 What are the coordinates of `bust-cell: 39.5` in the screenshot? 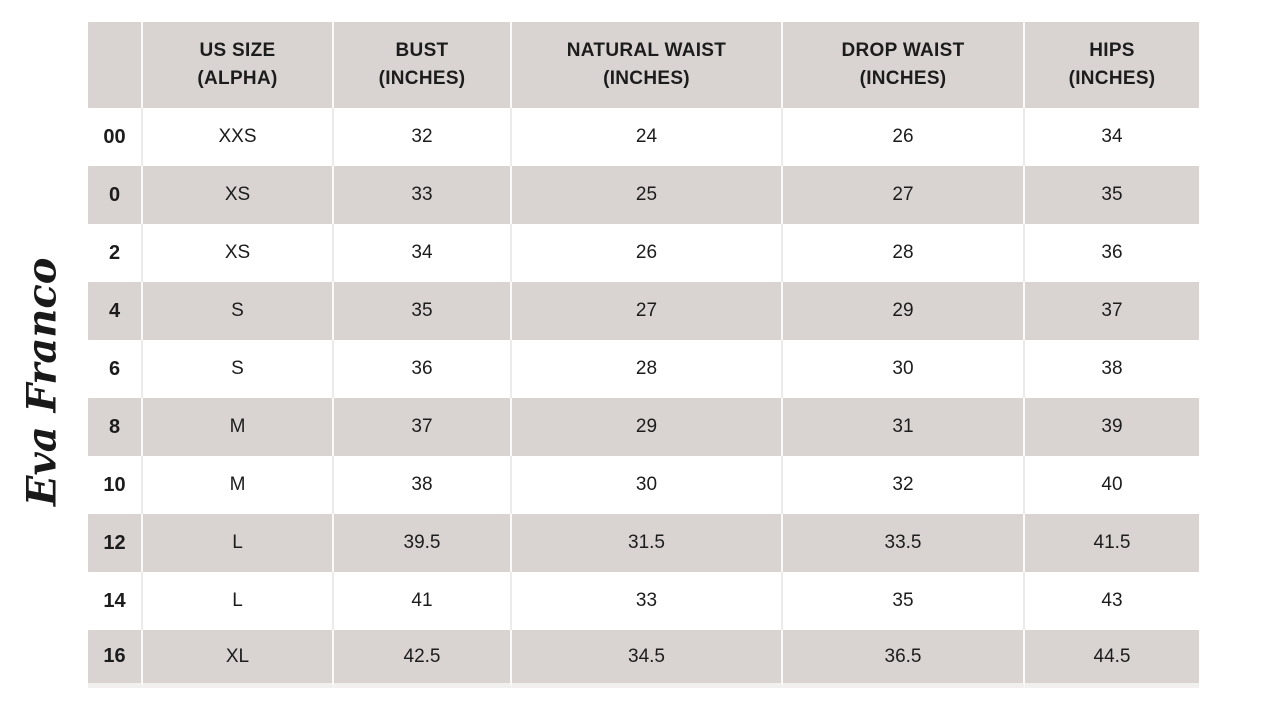 It's located at (423, 543).